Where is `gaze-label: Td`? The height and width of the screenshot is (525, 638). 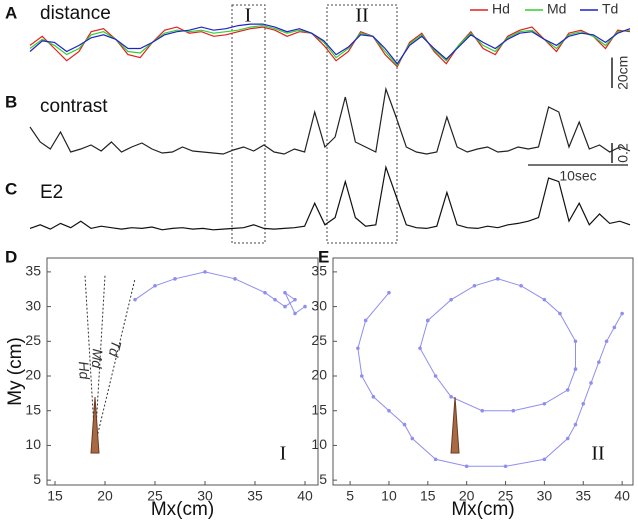
gaze-label: Td is located at coordinates (115, 349).